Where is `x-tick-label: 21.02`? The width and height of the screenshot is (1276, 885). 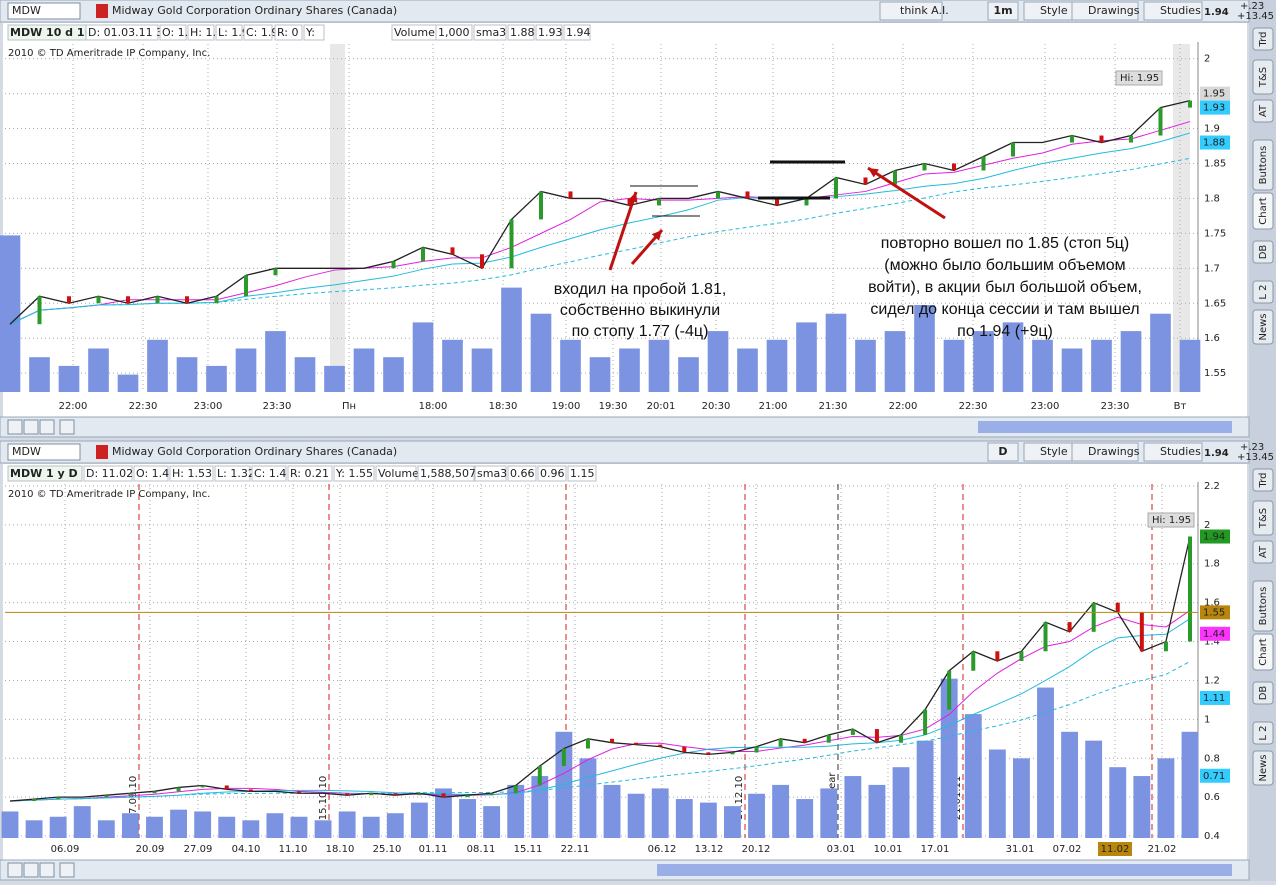
x-tick-label: 21.02 is located at coordinates (1162, 849).